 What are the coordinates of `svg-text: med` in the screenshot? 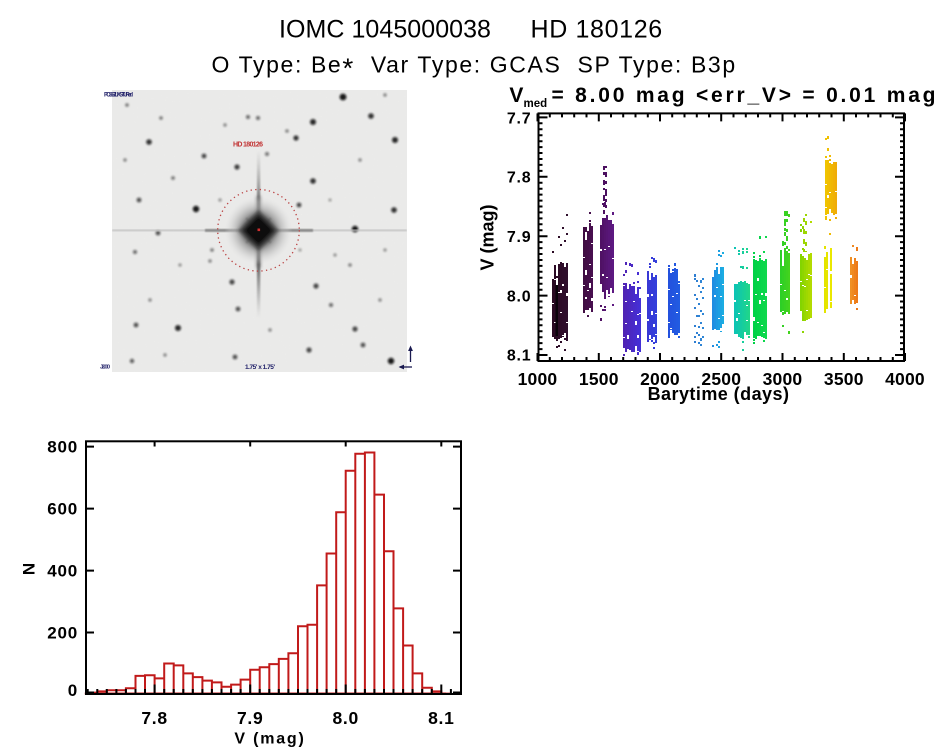 It's located at (536, 104).